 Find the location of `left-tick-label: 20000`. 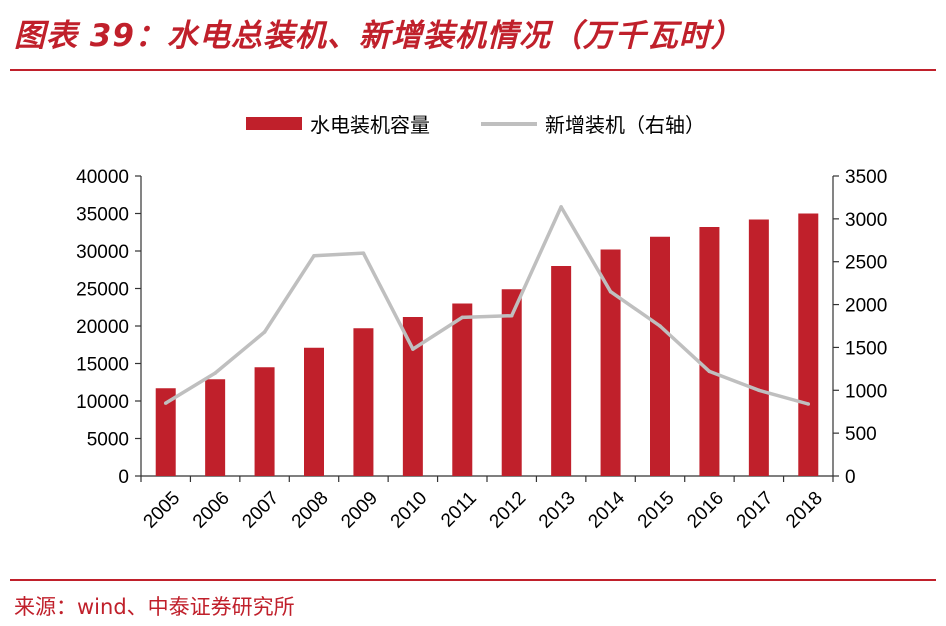

left-tick-label: 20000 is located at coordinates (102, 327).